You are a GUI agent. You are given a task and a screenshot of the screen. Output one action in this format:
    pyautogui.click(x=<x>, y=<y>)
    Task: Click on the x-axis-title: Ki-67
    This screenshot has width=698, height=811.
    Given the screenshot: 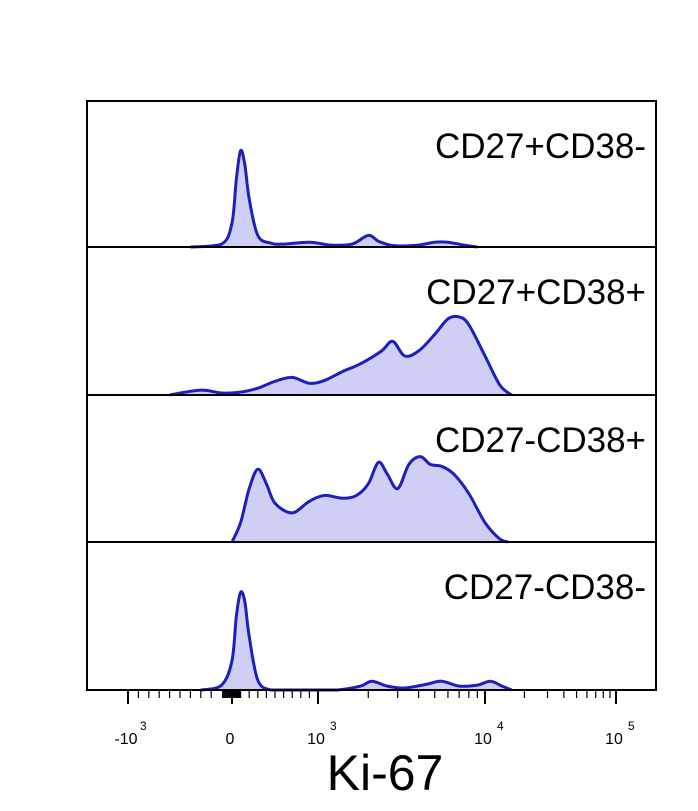 What is the action you would take?
    pyautogui.click(x=385, y=773)
    